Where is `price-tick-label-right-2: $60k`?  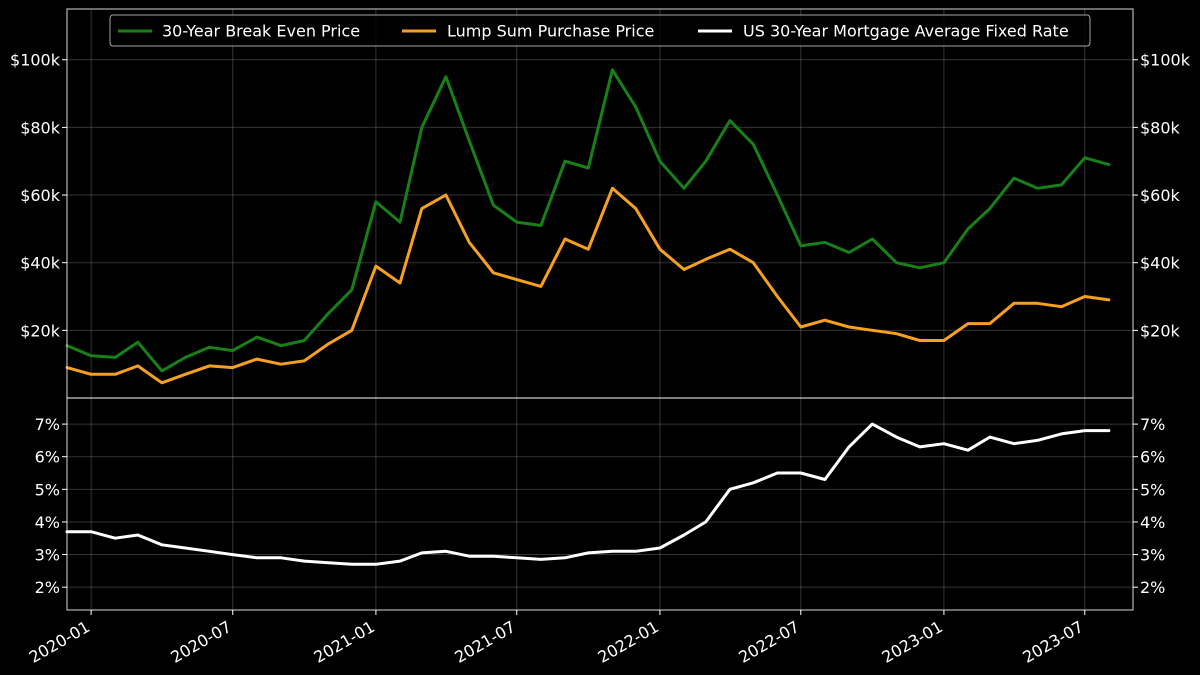
price-tick-label-right-2: $60k is located at coordinates (1160, 195).